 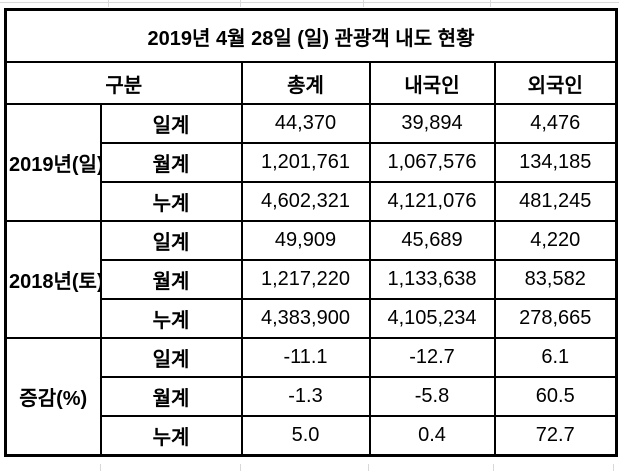 I want to click on group-label-2019: 2019년(일), so click(x=53, y=162).